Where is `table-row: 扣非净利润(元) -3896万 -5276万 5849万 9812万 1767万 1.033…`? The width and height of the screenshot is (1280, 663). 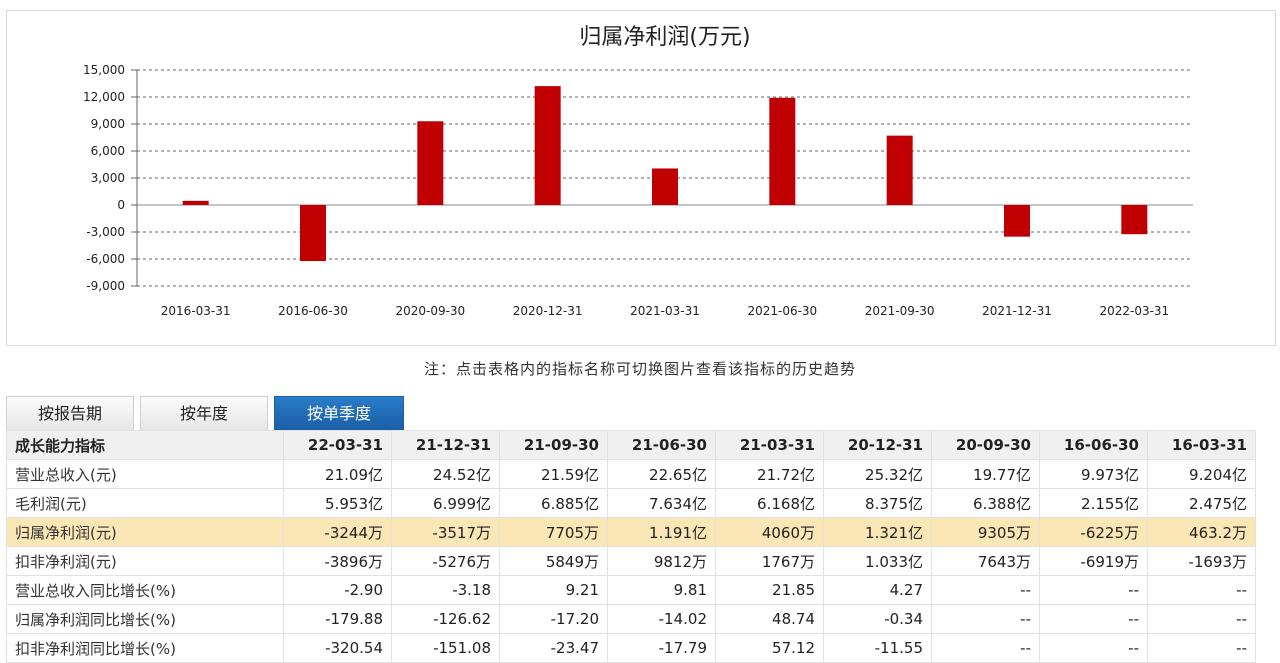
table-row: 扣非净利润(元) -3896万 -5276万 5849万 9812万 1767万 1.033… is located at coordinates (631, 561).